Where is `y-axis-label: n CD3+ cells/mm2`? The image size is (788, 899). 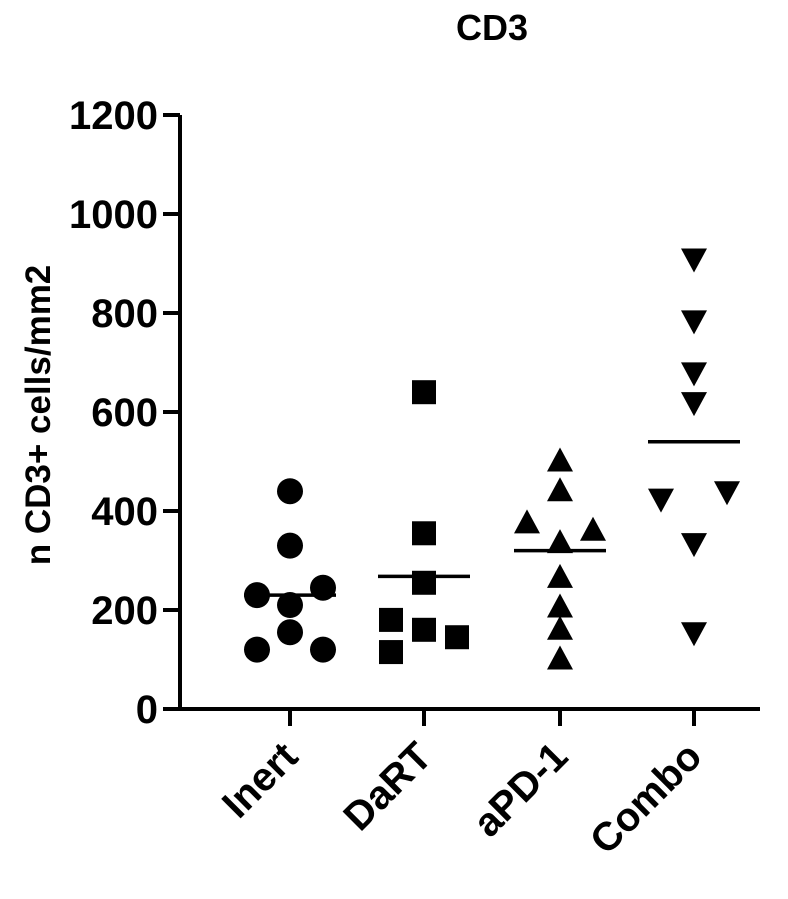
y-axis-label: n CD3+ cells/mm2 is located at coordinates (38, 415).